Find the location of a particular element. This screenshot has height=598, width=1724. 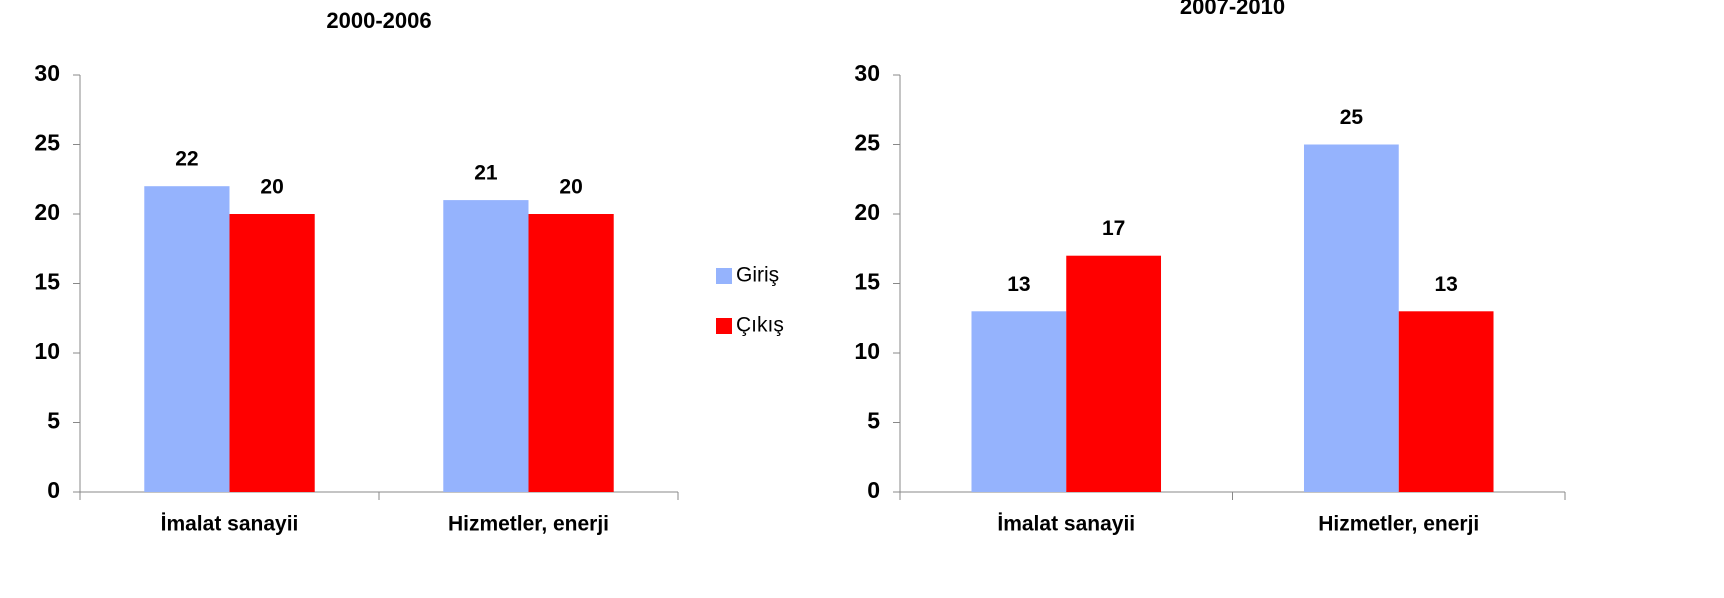

legend-label: Çıkış is located at coordinates (760, 325).